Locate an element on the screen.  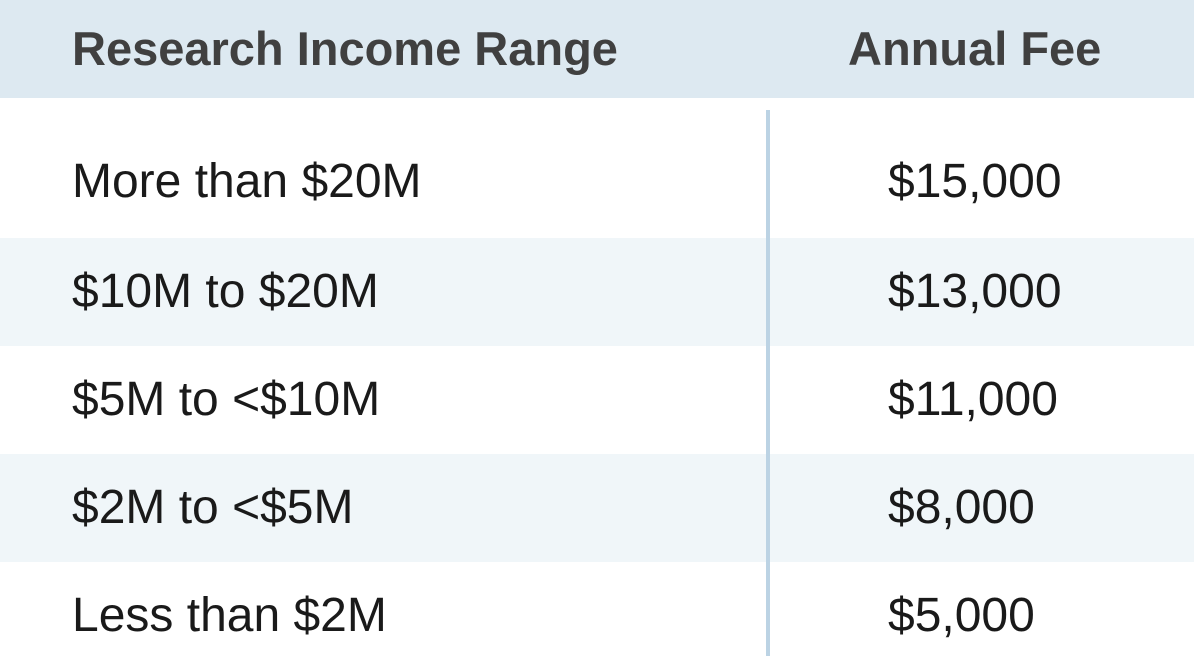
range-cell: $5M to <$10M is located at coordinates (226, 399).